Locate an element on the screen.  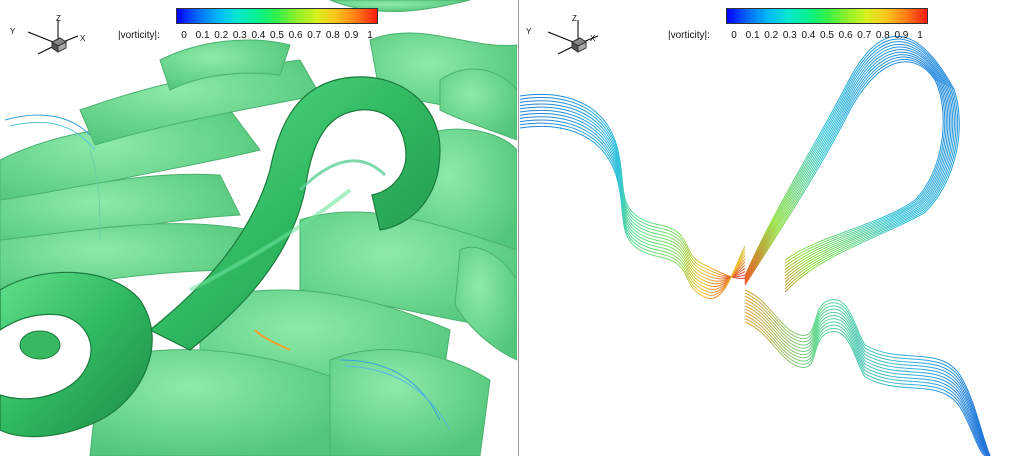
panel-divider is located at coordinates (518, 228).